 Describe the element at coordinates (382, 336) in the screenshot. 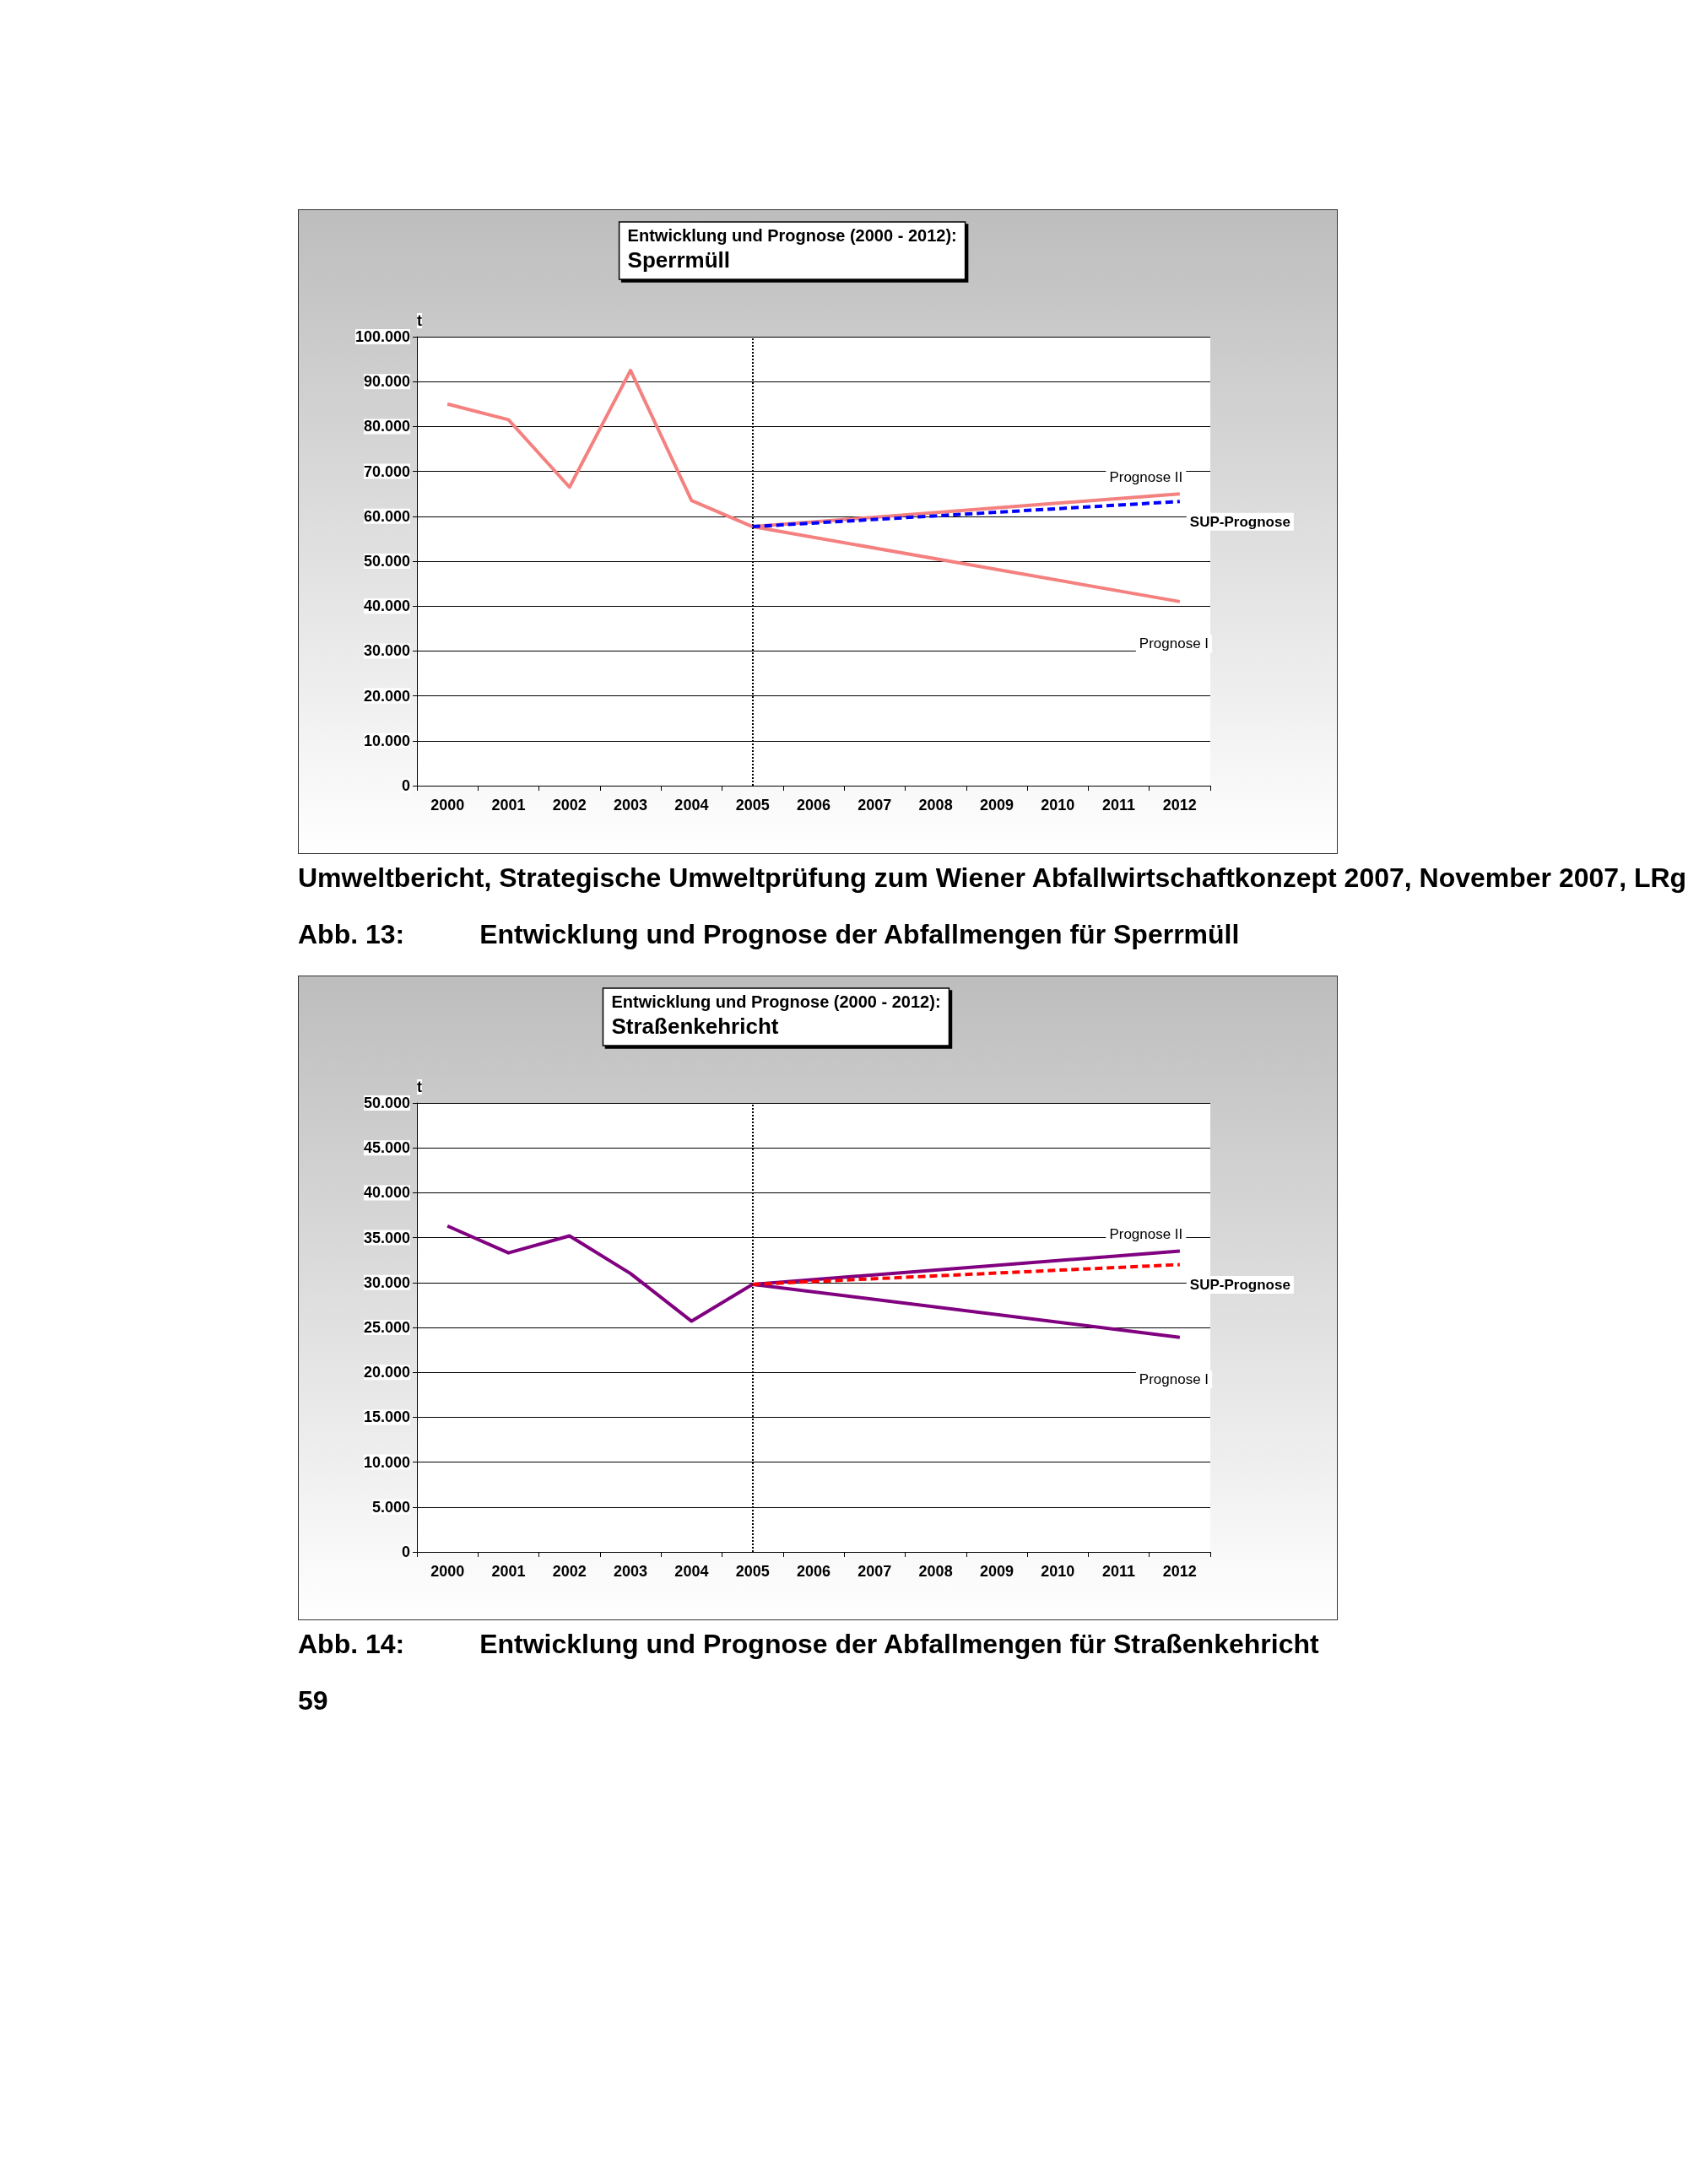

I see `y-tick-label: 100.000` at that location.